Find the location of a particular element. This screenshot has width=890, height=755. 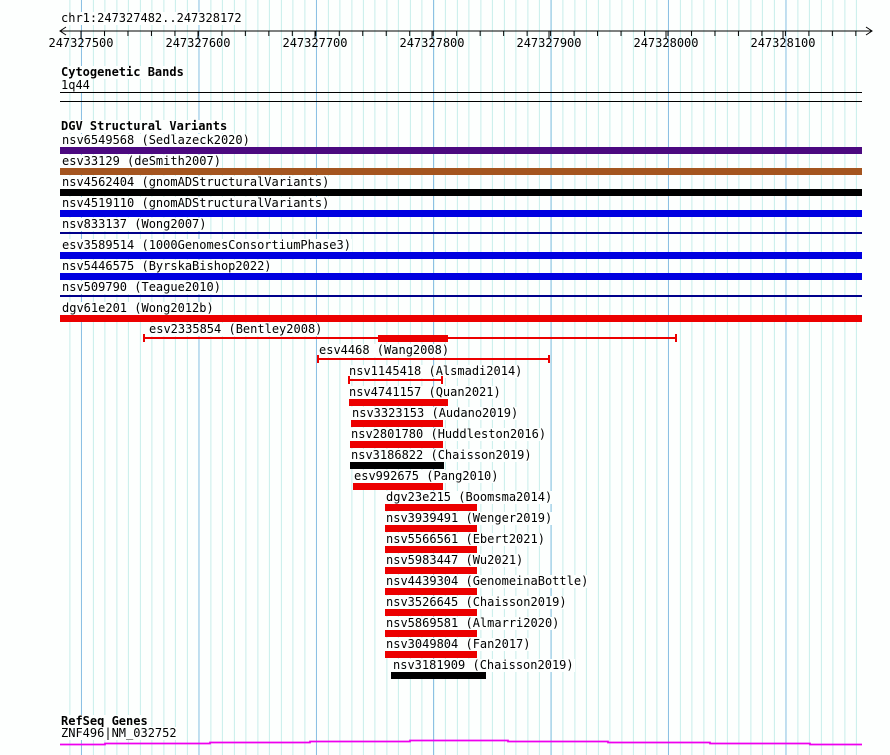

region-label: chr1:247327482..247328172 is located at coordinates (151, 18).